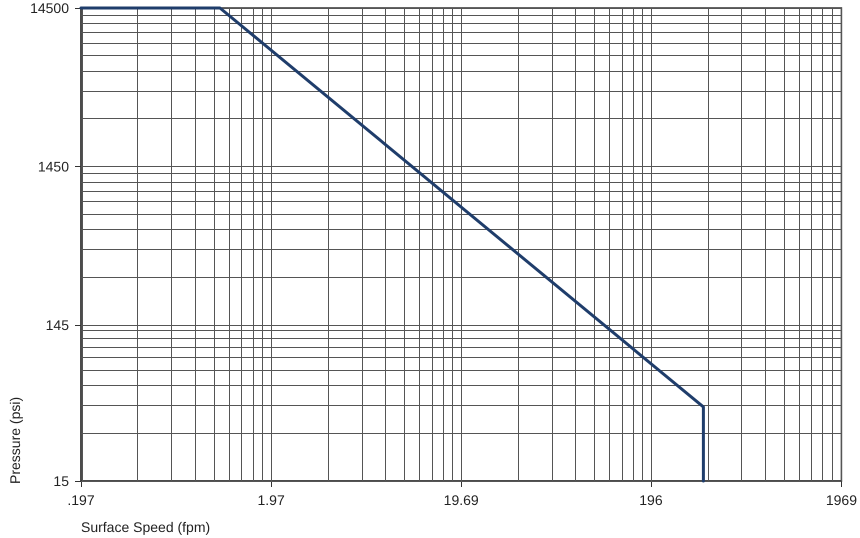  What do you see at coordinates (461, 500) in the screenshot?
I see `x-tick-label: 19.69` at bounding box center [461, 500].